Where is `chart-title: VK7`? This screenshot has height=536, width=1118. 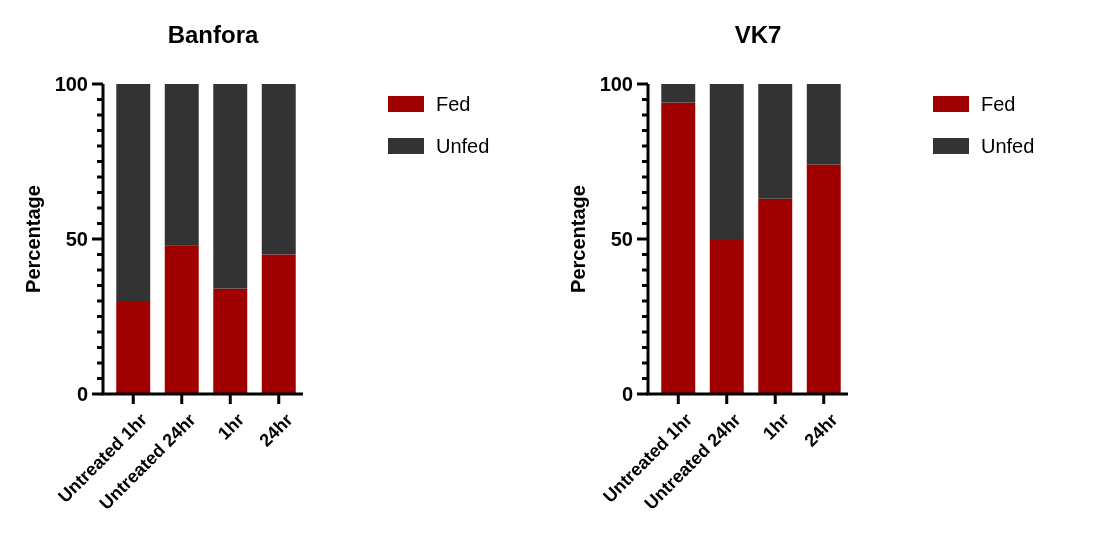 chart-title: VK7 is located at coordinates (758, 34).